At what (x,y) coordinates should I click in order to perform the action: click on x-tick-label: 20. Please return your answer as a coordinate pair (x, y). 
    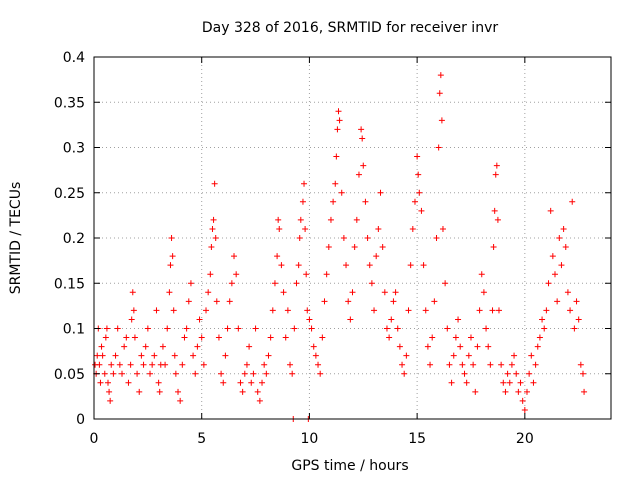
    Looking at the image, I should click on (525, 439).